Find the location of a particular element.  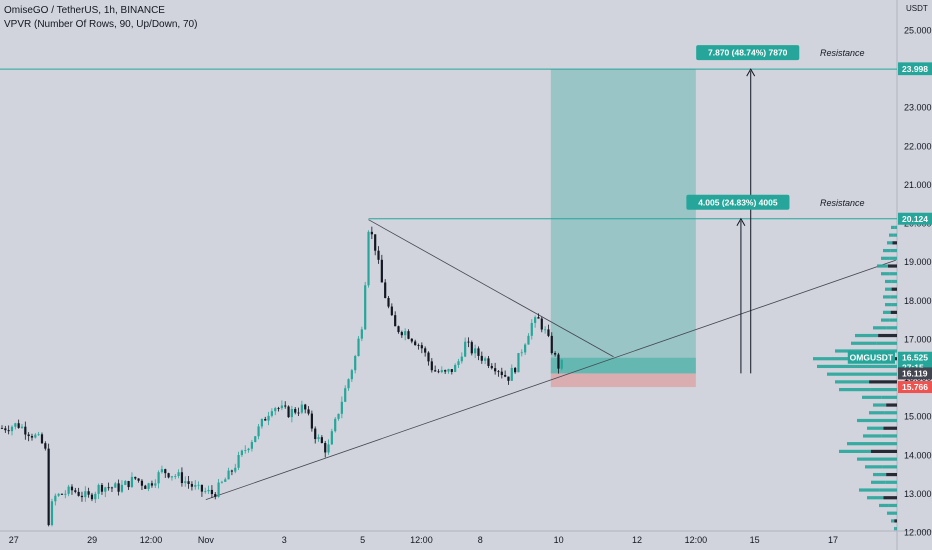

y-axis-unit: USDT is located at coordinates (917, 8).